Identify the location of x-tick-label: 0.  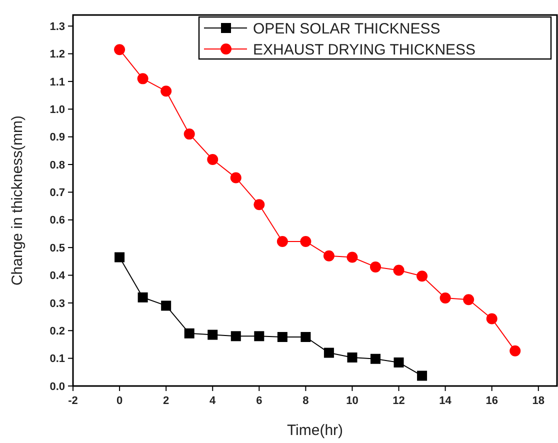
(119, 401).